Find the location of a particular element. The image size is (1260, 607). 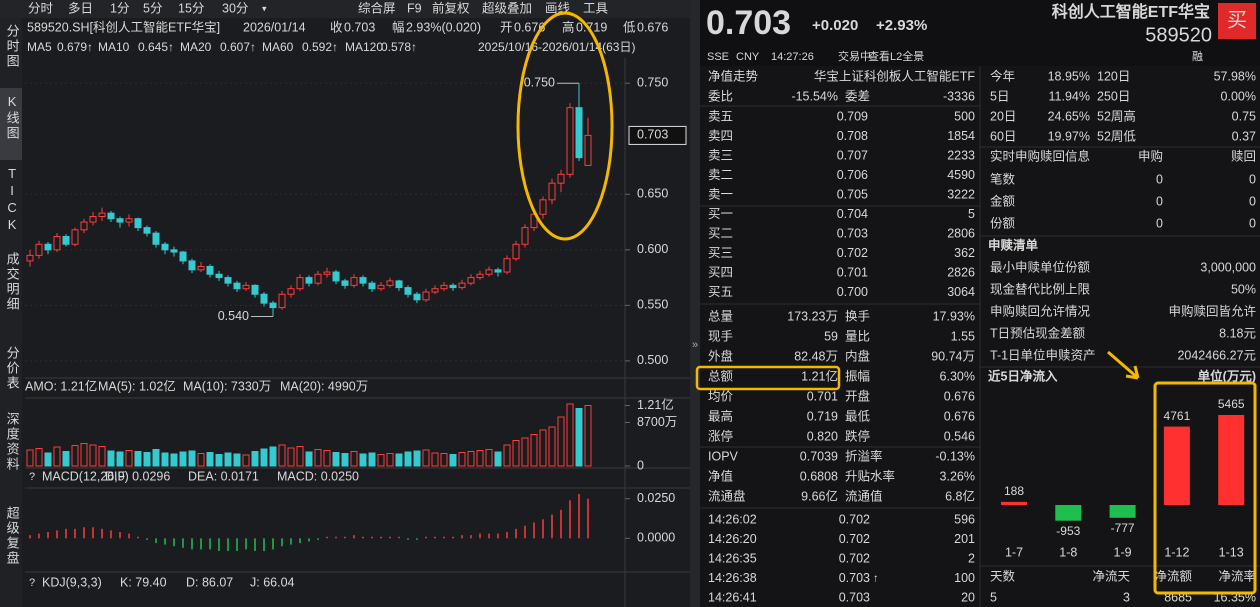

book-price: 0.702 is located at coordinates (852, 253).